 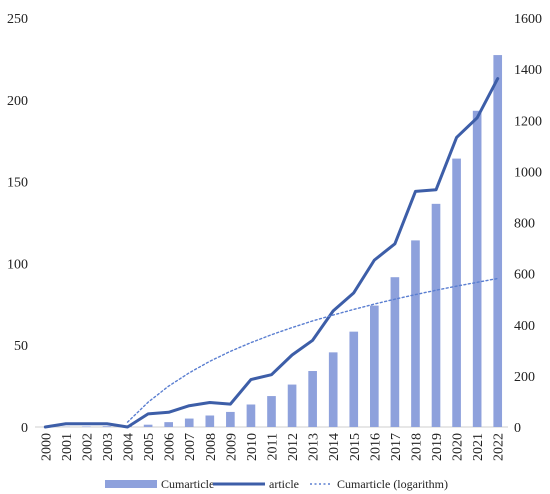 I want to click on right-tick-label: 200, so click(x=524, y=377).